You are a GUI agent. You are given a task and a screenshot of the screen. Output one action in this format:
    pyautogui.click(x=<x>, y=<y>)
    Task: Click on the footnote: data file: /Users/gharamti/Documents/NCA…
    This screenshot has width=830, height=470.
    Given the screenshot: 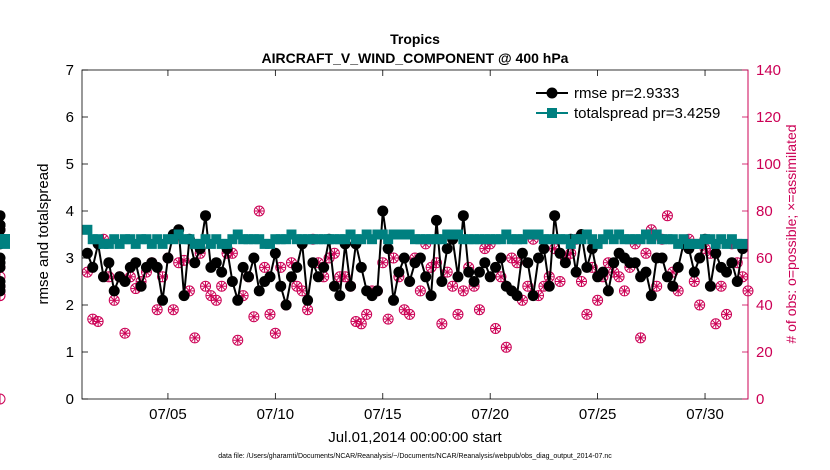 What is the action you would take?
    pyautogui.click(x=415, y=456)
    